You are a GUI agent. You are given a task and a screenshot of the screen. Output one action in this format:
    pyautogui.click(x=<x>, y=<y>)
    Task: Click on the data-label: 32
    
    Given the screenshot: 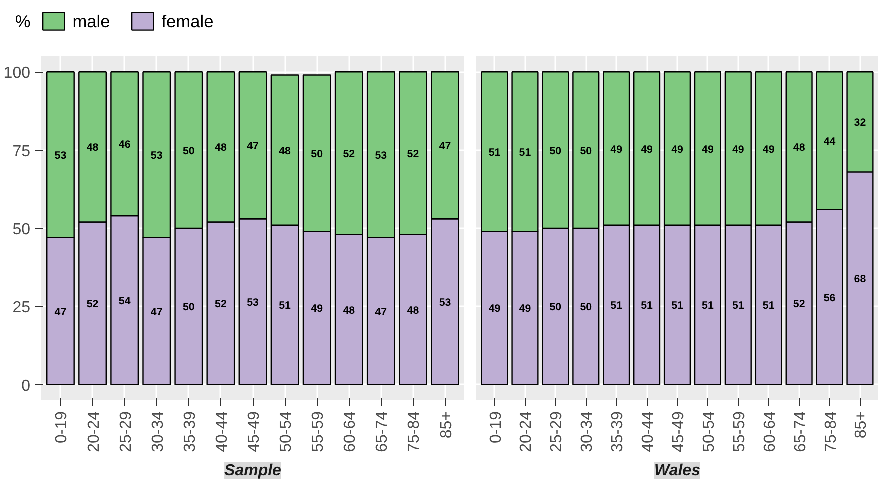 What is the action you would take?
    pyautogui.click(x=860, y=123)
    